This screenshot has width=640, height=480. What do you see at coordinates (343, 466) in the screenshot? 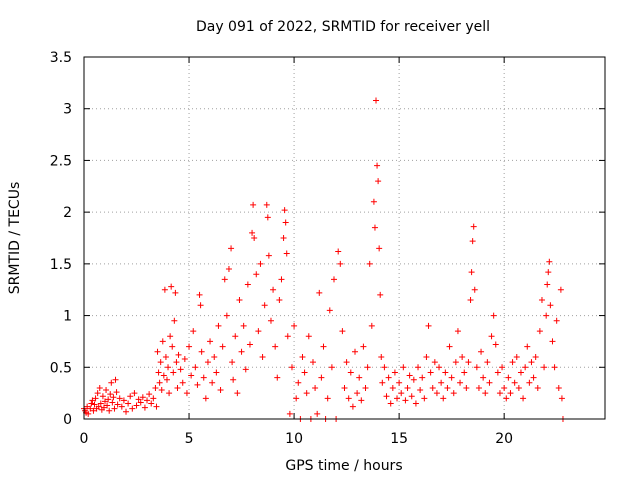
I see `x-axis-title: GPS time / hours` at bounding box center [343, 466].